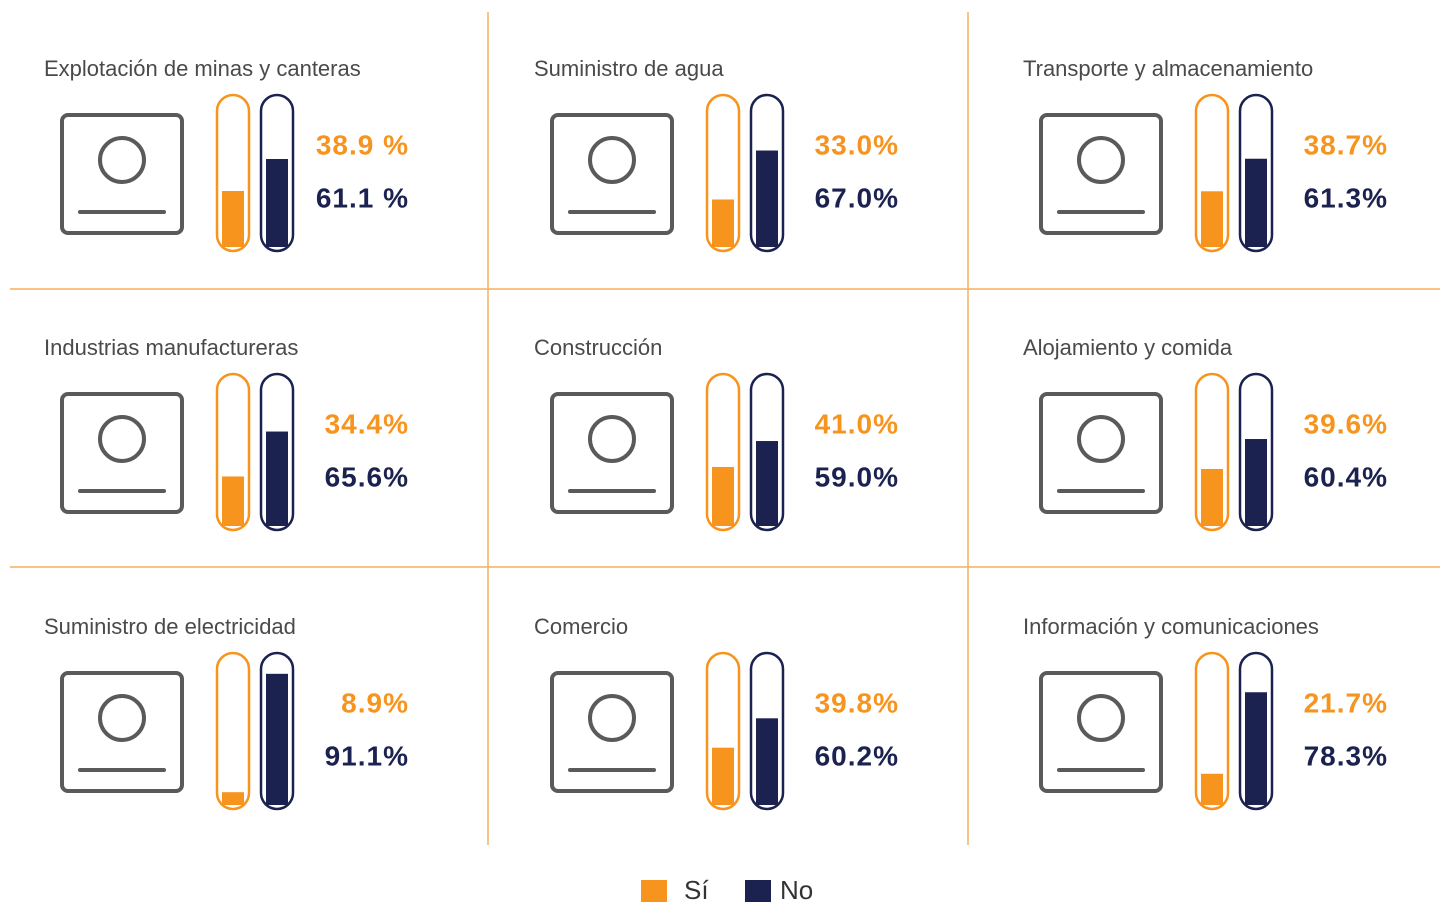  I want to click on value-label: 33.0%, so click(857, 144).